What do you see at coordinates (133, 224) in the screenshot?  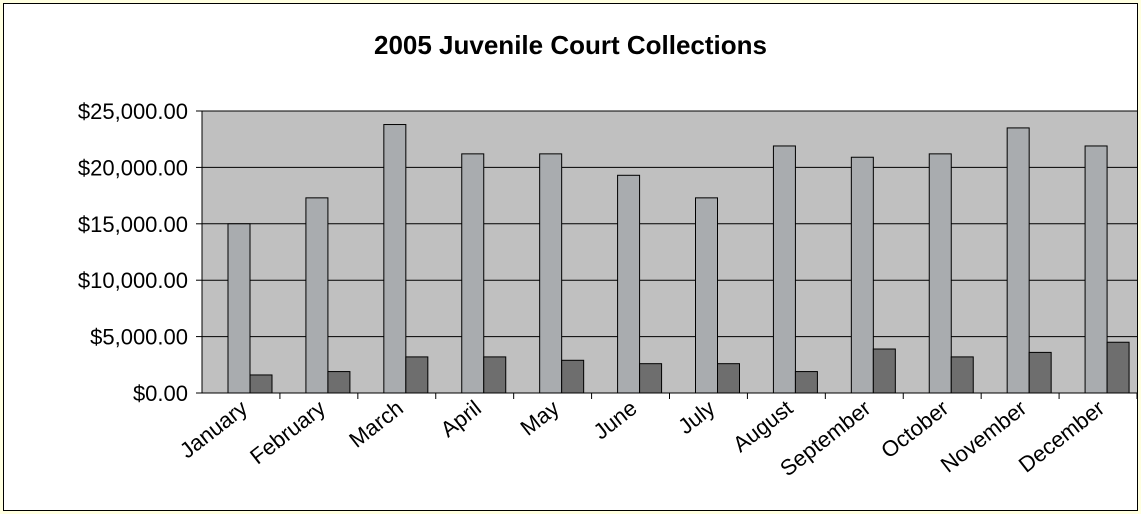 I see `y-tick-label: $15,000.00` at bounding box center [133, 224].